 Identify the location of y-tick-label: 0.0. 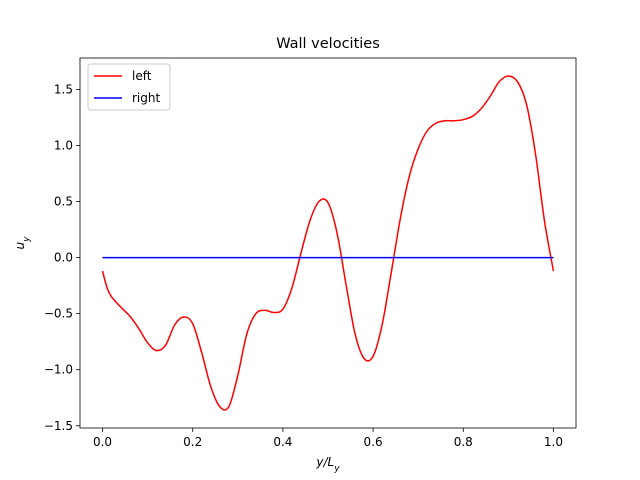
(63, 258).